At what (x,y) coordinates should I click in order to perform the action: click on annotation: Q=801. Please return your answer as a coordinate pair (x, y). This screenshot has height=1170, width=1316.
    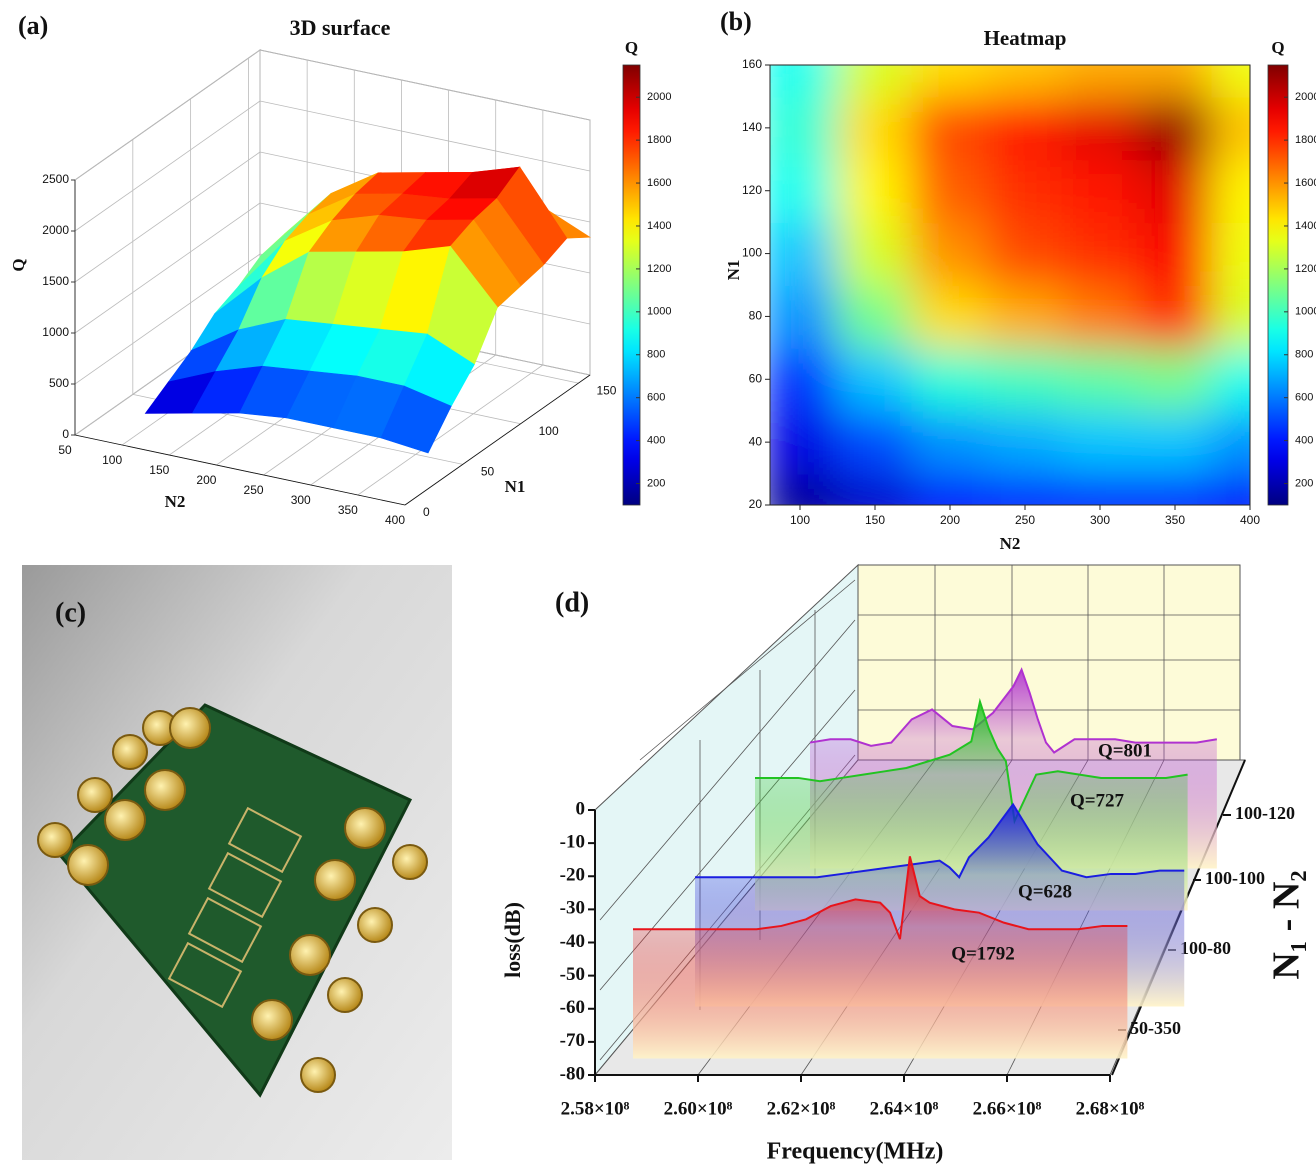
    Looking at the image, I should click on (1125, 750).